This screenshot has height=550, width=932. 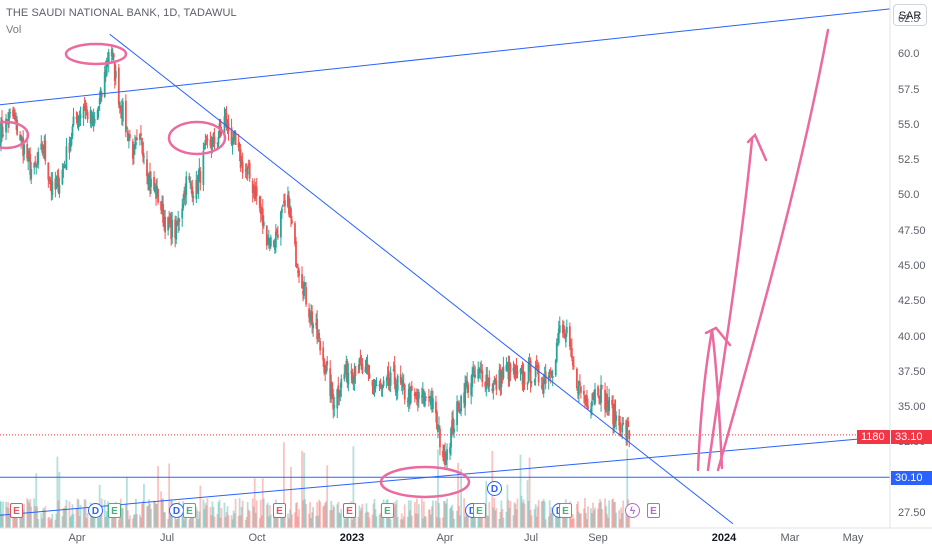 I want to click on currency-button: SAR, so click(x=910, y=15).